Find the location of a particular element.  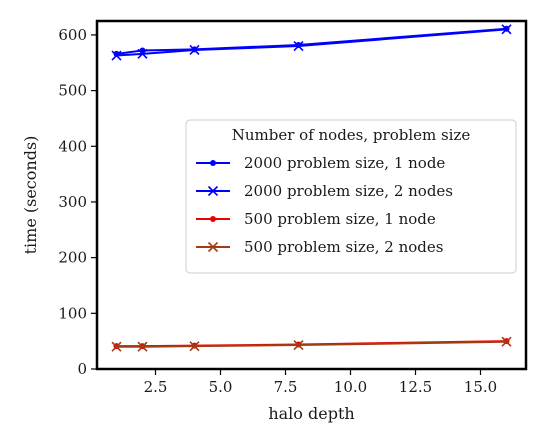

x-axis-label: halo depth is located at coordinates (311, 413).